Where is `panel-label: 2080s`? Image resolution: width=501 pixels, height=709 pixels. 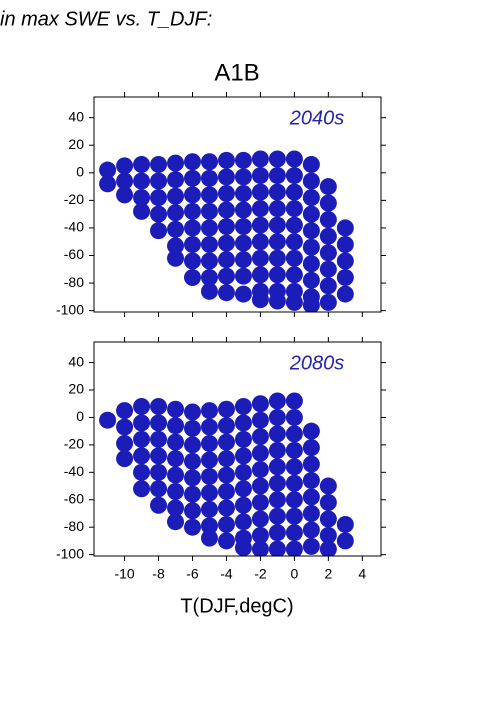 panel-label: 2080s is located at coordinates (317, 363).